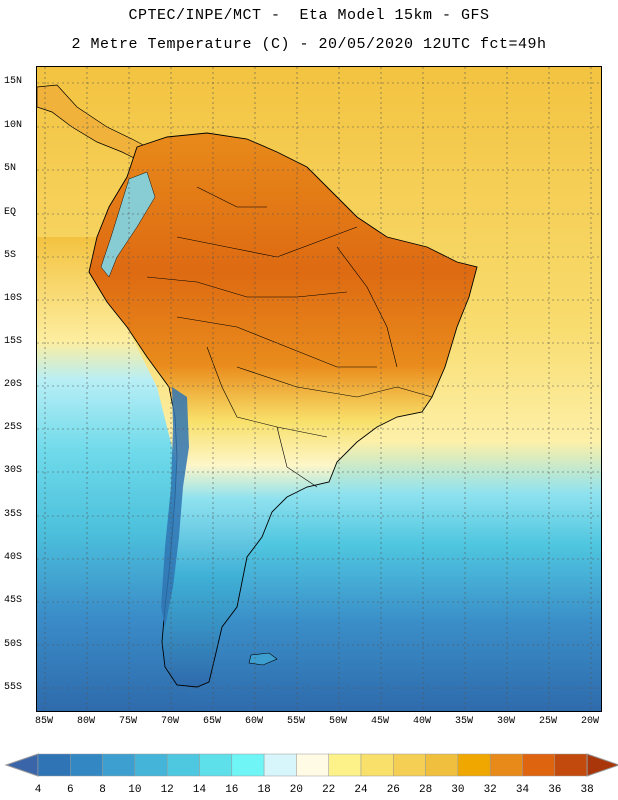 This screenshot has height=800, width=618. What do you see at coordinates (102, 790) in the screenshot?
I see `legend-label: 8` at bounding box center [102, 790].